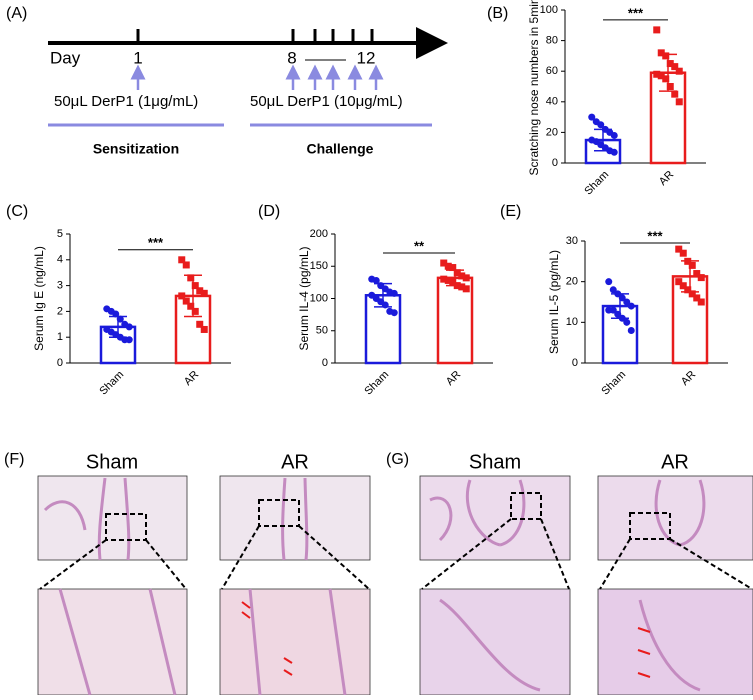  What do you see at coordinates (39, 298) in the screenshot?
I see `y-axis-label: Serum Ig E (ng/mL)` at bounding box center [39, 298].